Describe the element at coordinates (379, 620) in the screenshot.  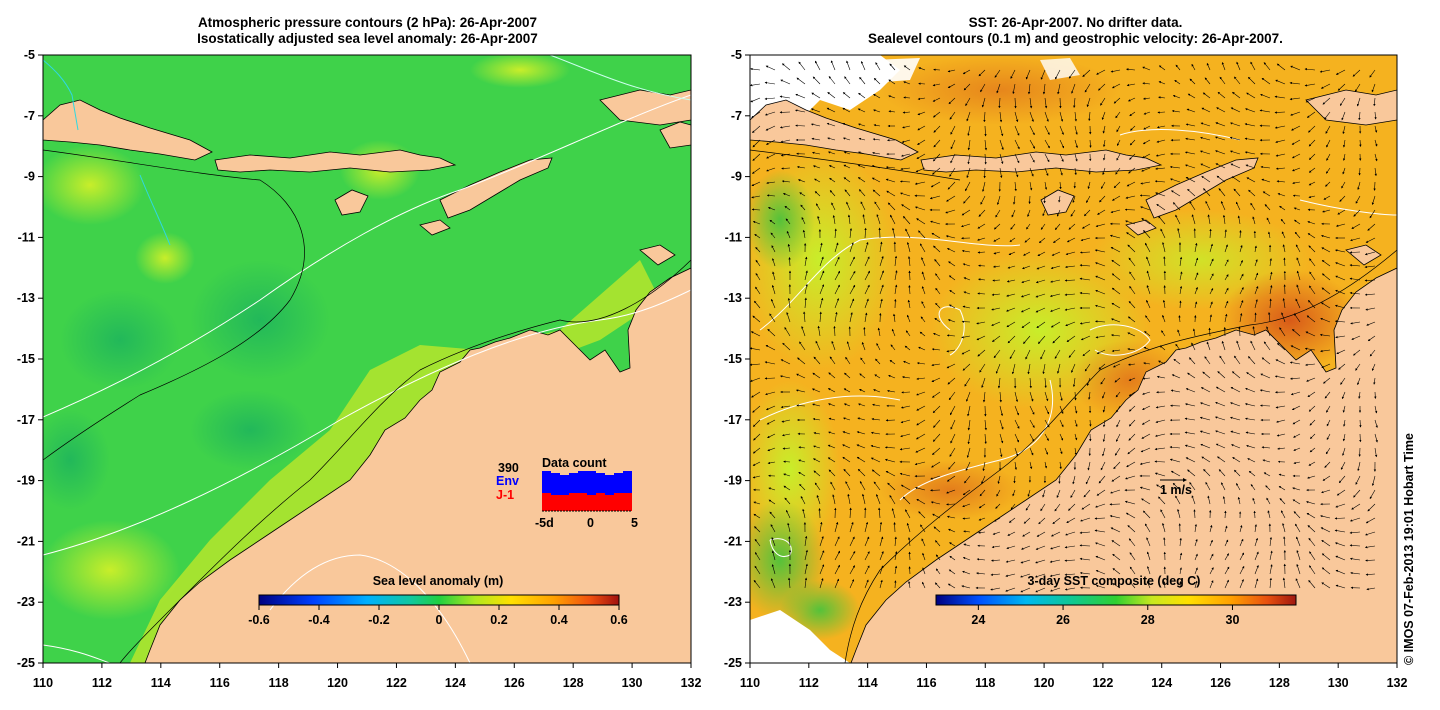
I see `colorbar-tick-label: -0.2` at that location.